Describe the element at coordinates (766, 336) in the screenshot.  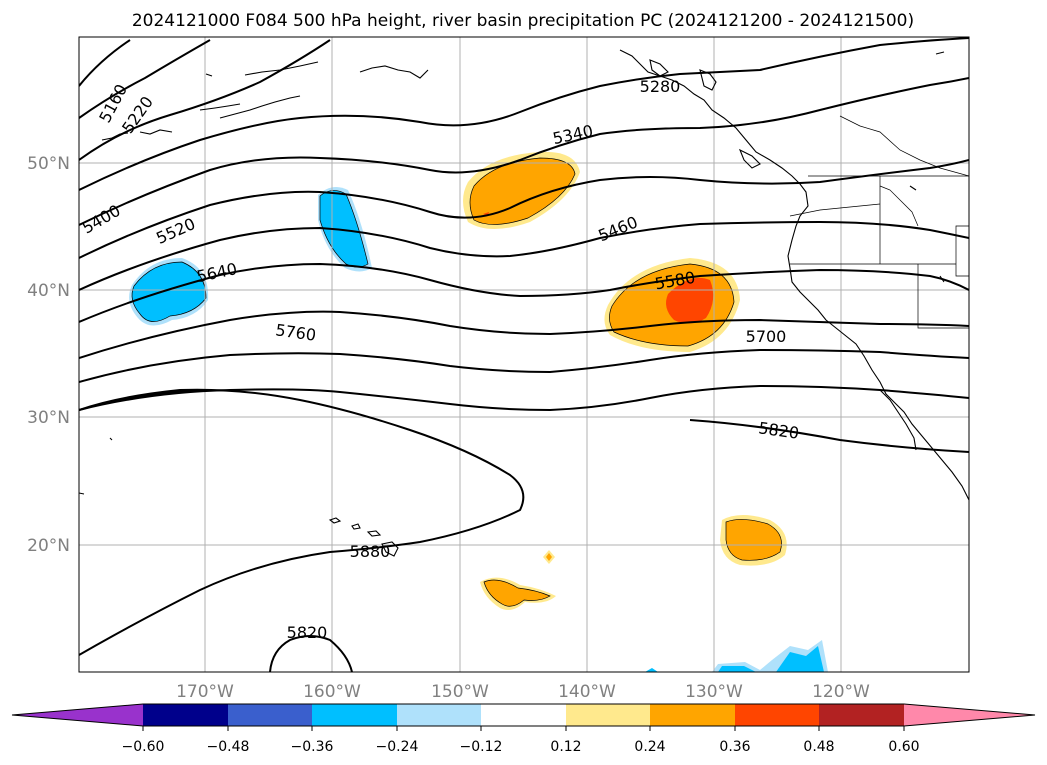
I see `contour-label: 5700` at that location.